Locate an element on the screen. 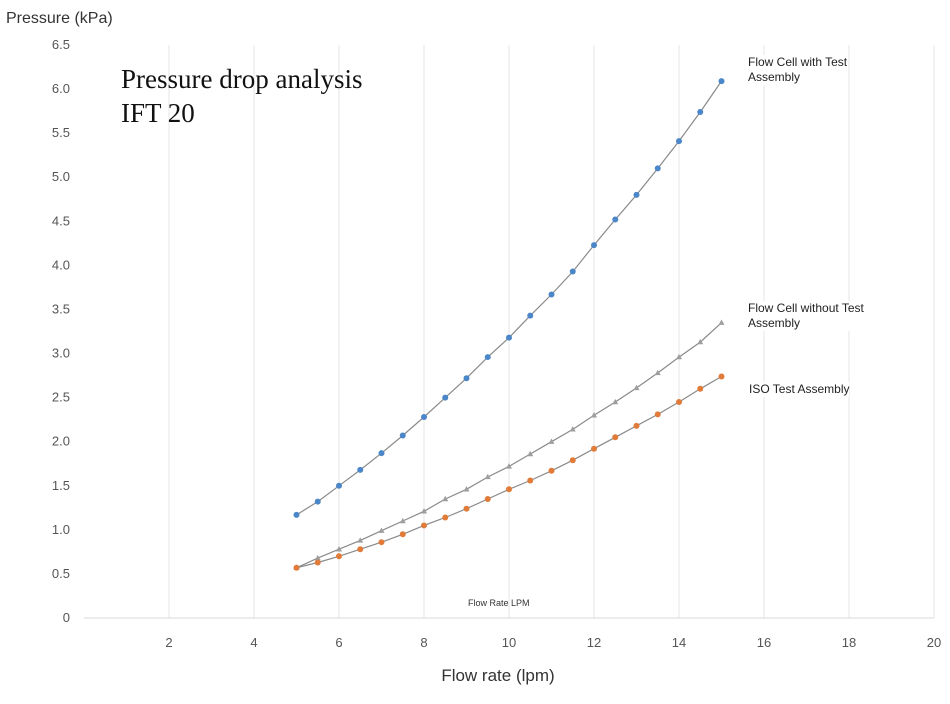 The image size is (950, 704). series-label-line: Flow Cell without Test is located at coordinates (806, 308).